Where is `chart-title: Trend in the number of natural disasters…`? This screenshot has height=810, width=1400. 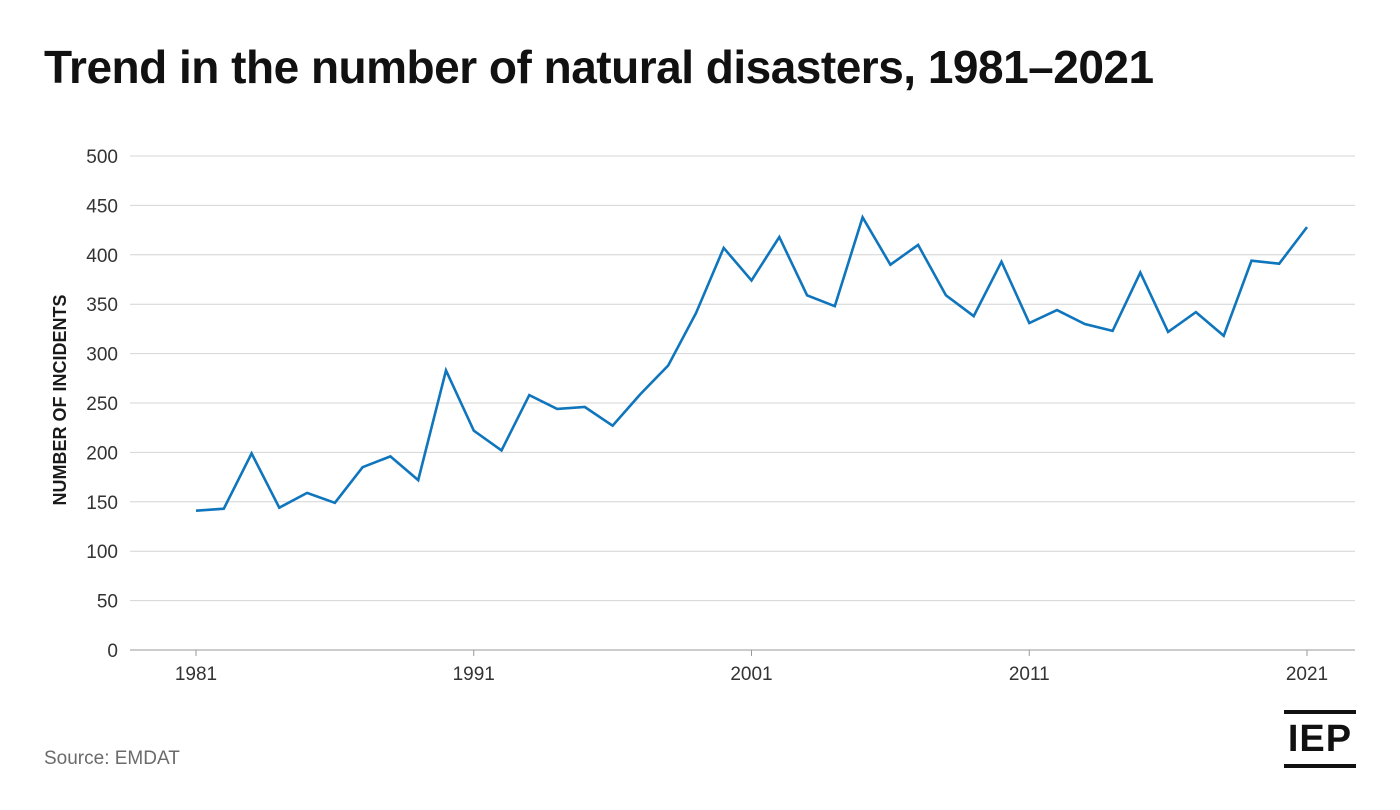 chart-title: Trend in the number of natural disasters… is located at coordinates (599, 67).